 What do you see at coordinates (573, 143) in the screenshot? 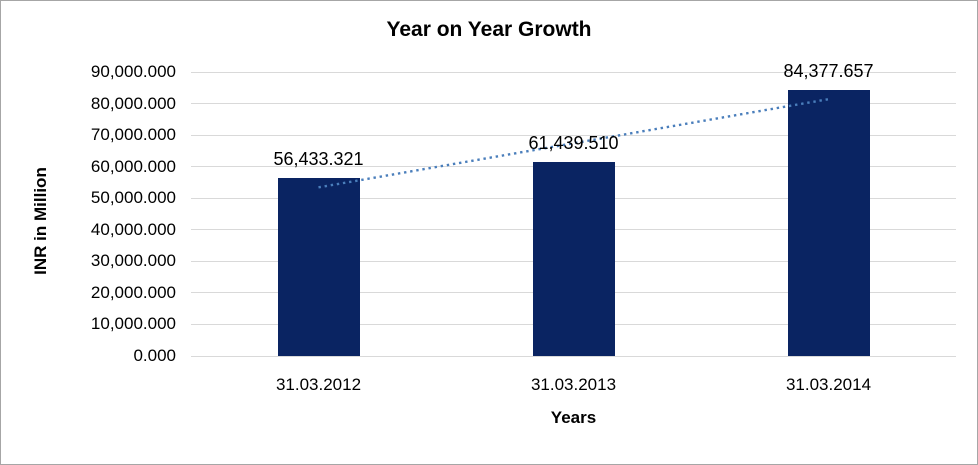
I see `data-label: 61,439.510` at bounding box center [573, 143].